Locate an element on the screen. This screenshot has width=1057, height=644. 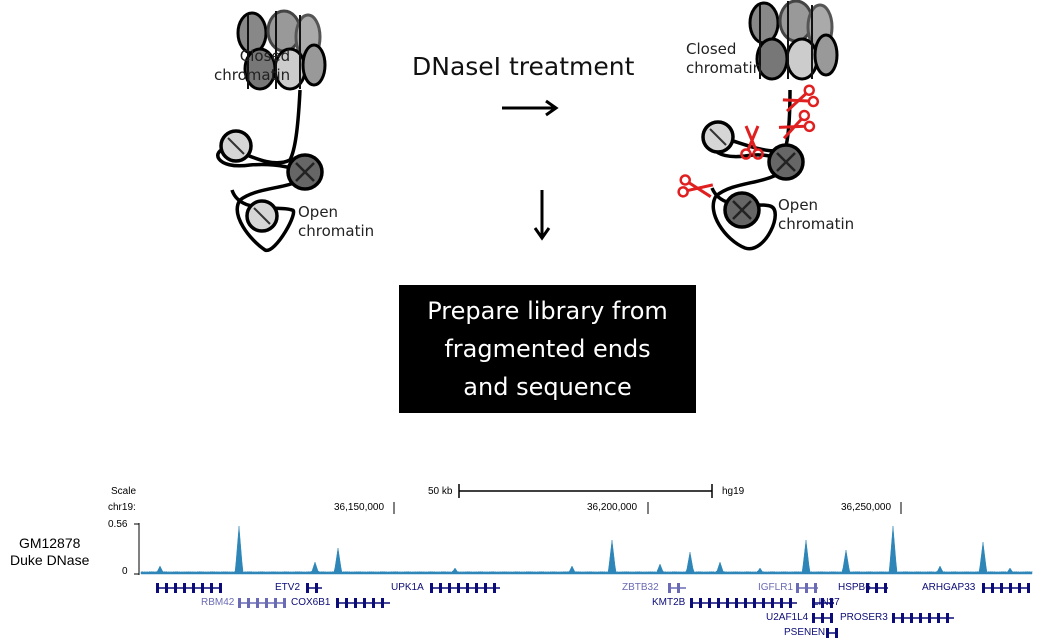
position-label: 36,200,000 is located at coordinates (612, 507).